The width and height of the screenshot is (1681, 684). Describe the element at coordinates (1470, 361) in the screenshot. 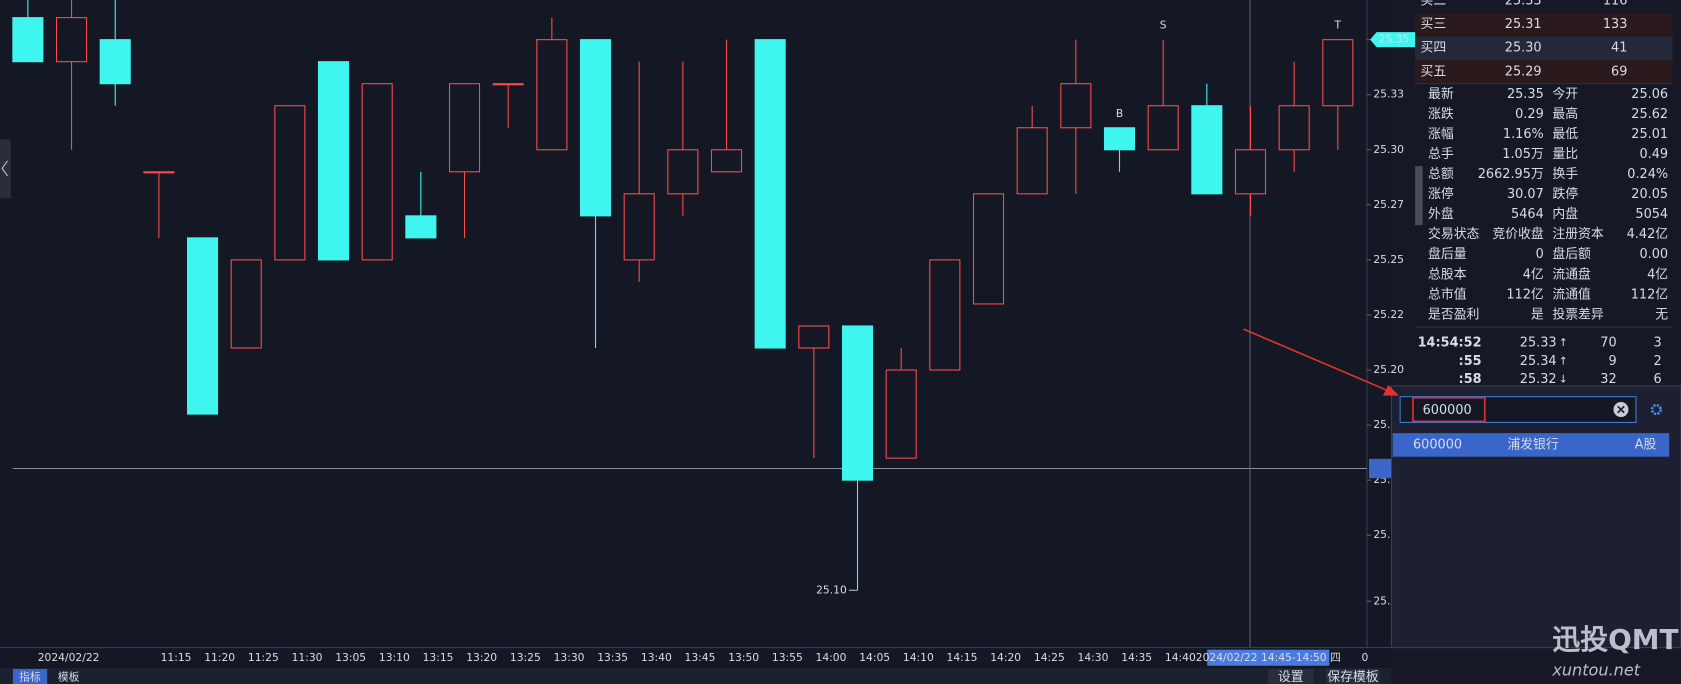

I see `trade-time: :55` at that location.